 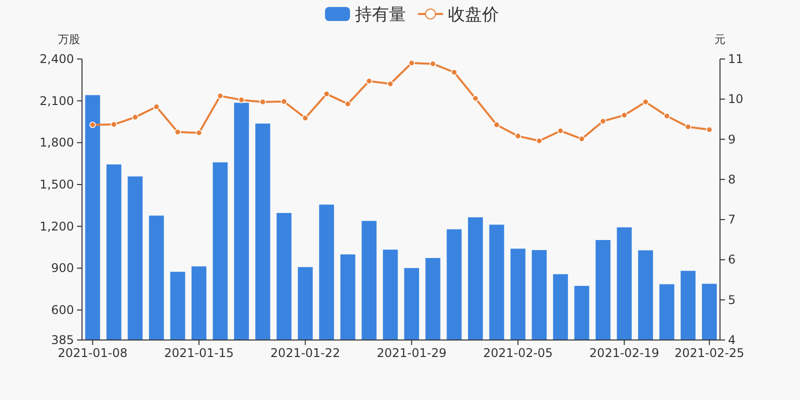 What do you see at coordinates (732, 299) in the screenshot?
I see `y2-tick-label: 5` at bounding box center [732, 299].